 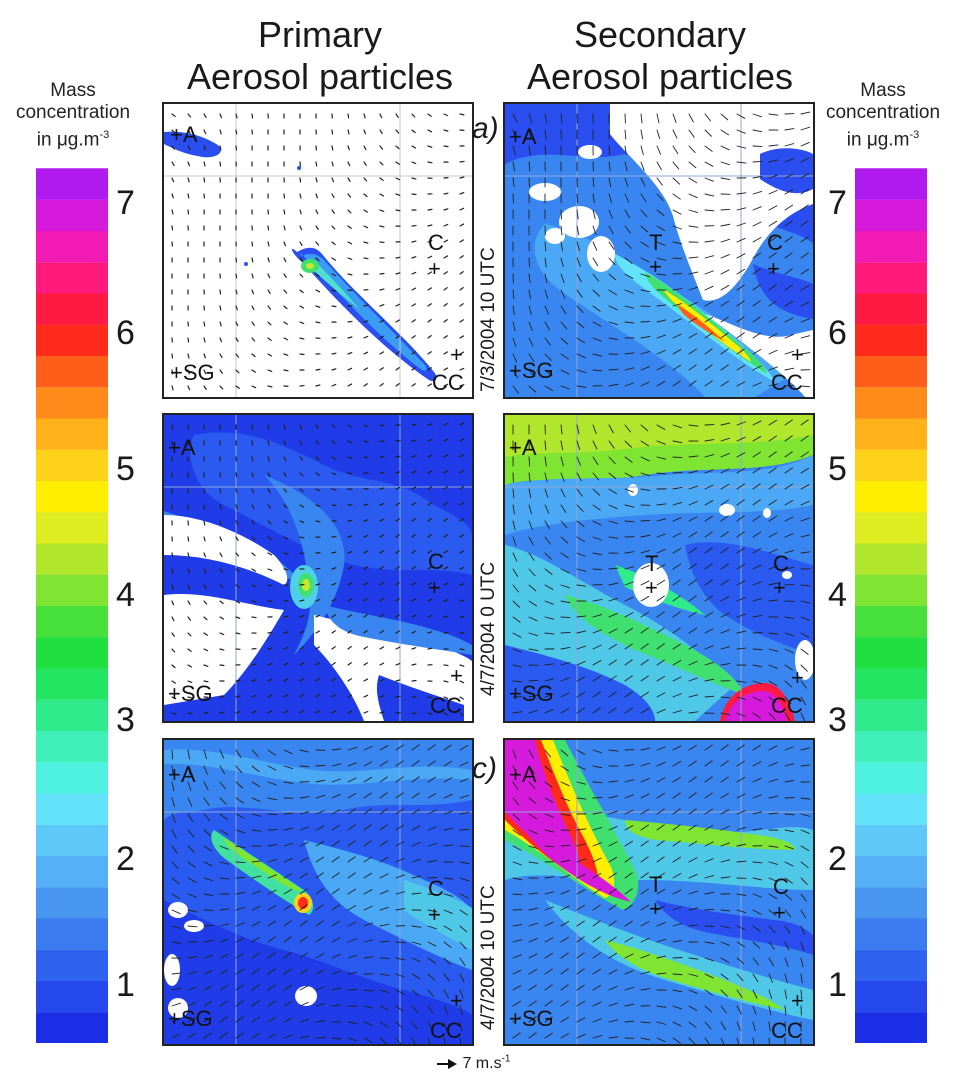 What do you see at coordinates (125, 469) in the screenshot?
I see `left-tick-5: 5` at bounding box center [125, 469].